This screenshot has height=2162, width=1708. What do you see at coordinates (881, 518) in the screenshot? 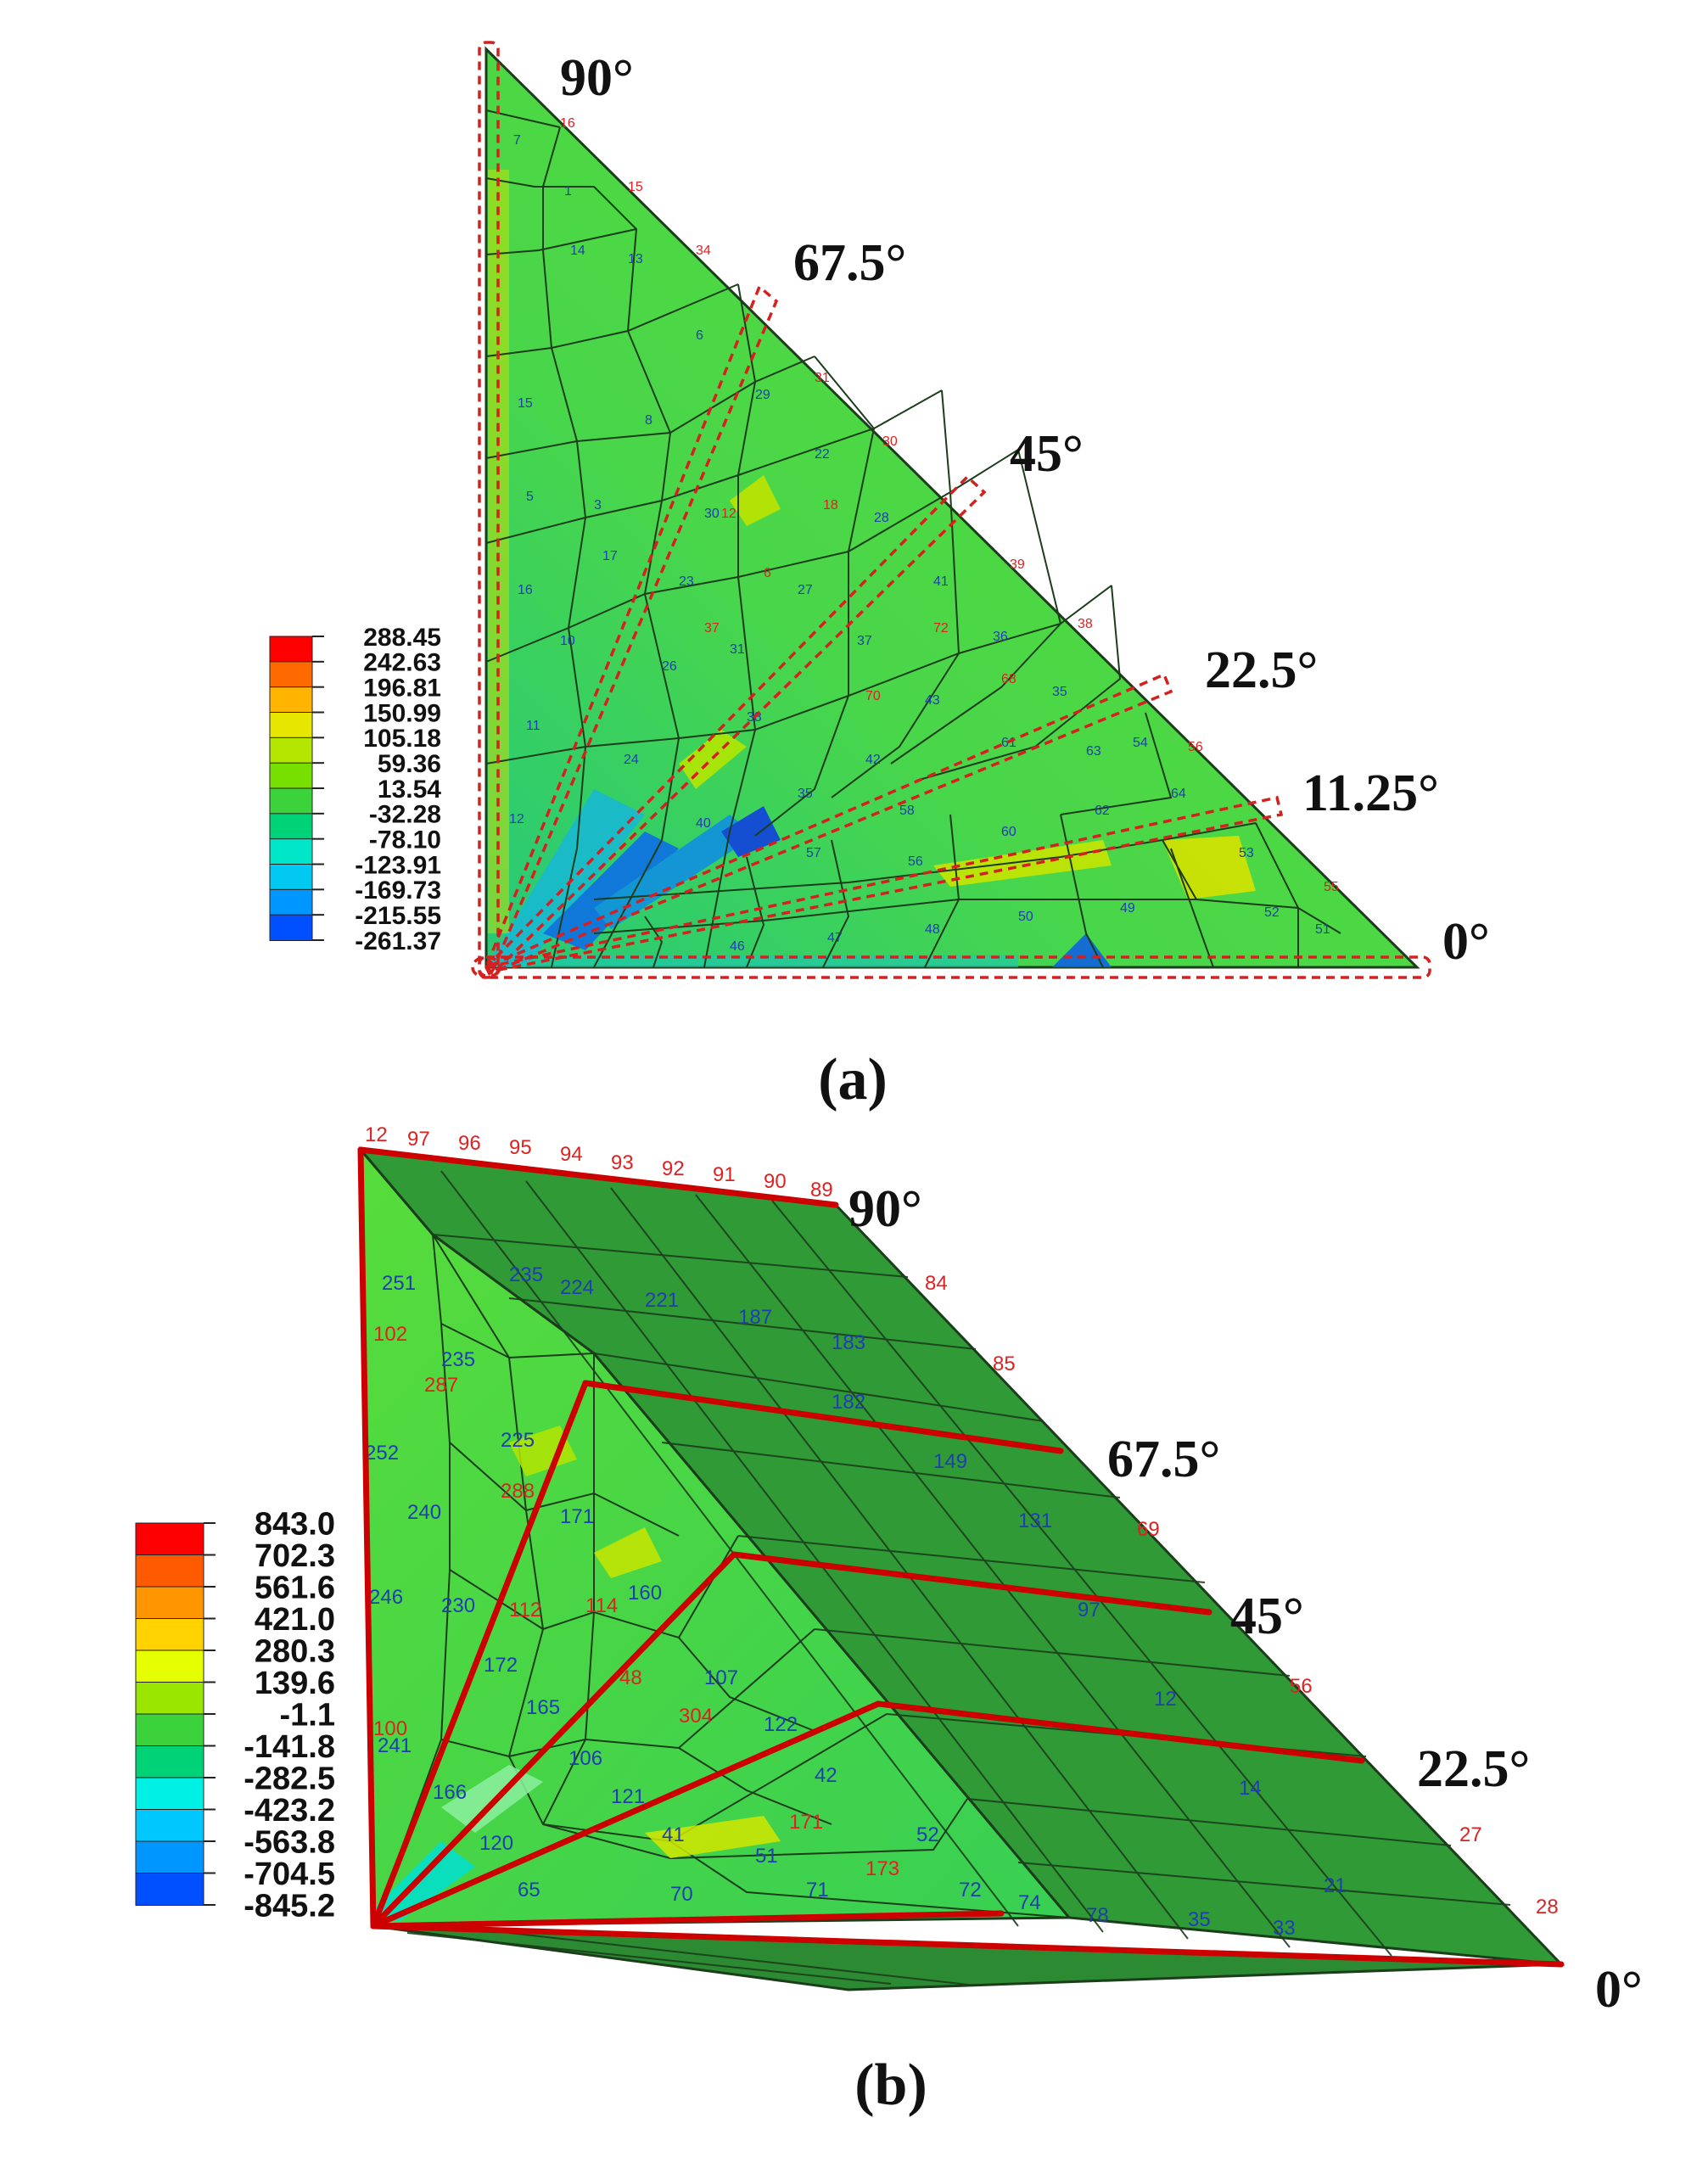
I see `svg-text: 28` at bounding box center [881, 518].